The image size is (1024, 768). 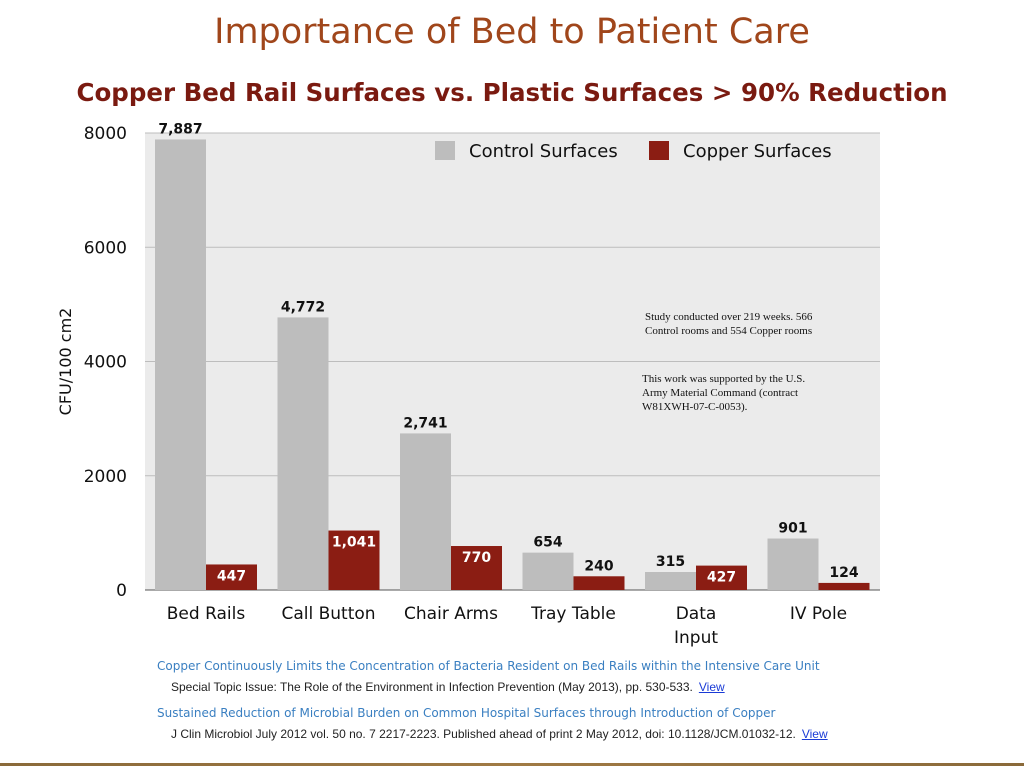 I want to click on data-label: 2,741, so click(x=425, y=423).